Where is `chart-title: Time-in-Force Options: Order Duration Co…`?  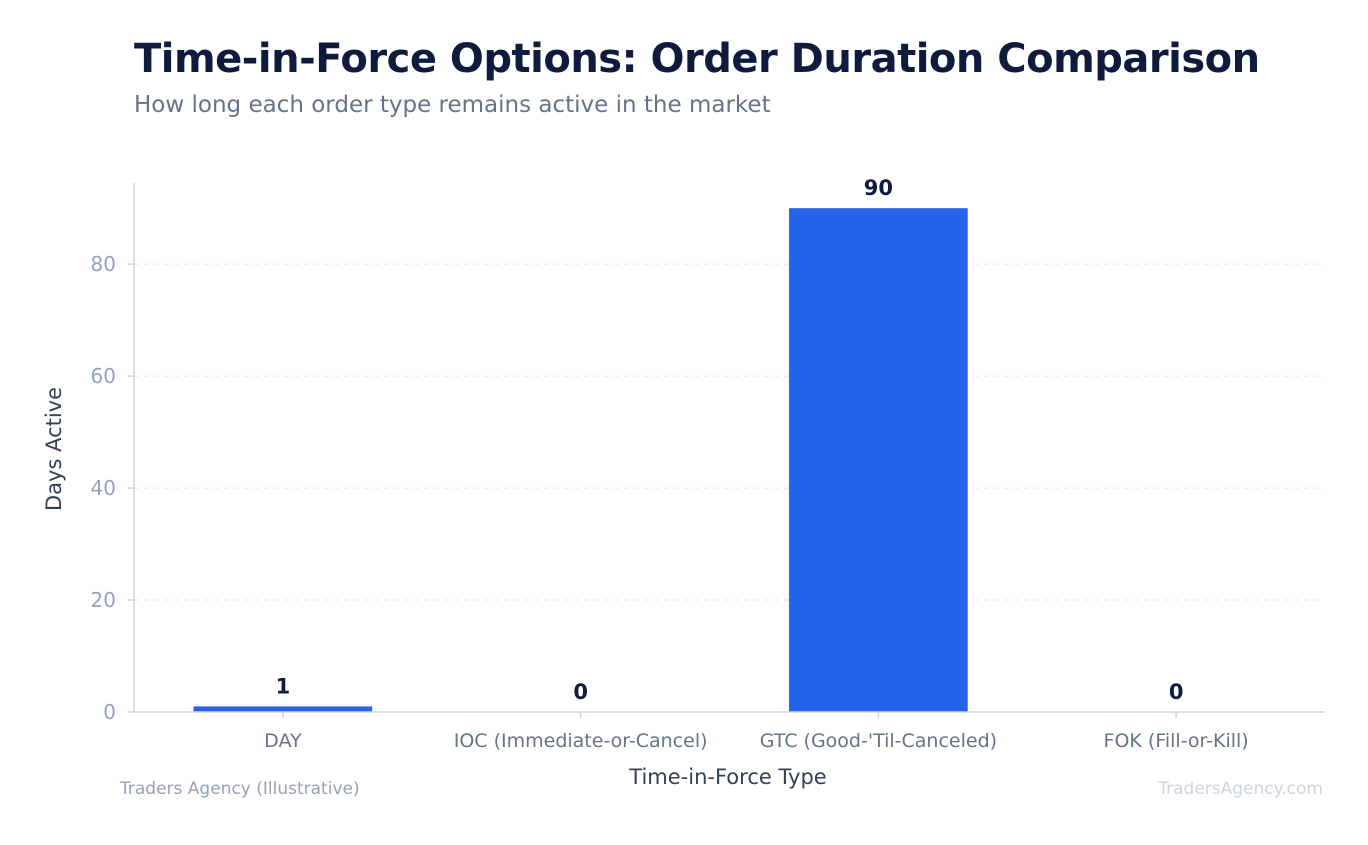
chart-title: Time-in-Force Options: Order Duration Co… is located at coordinates (697, 59).